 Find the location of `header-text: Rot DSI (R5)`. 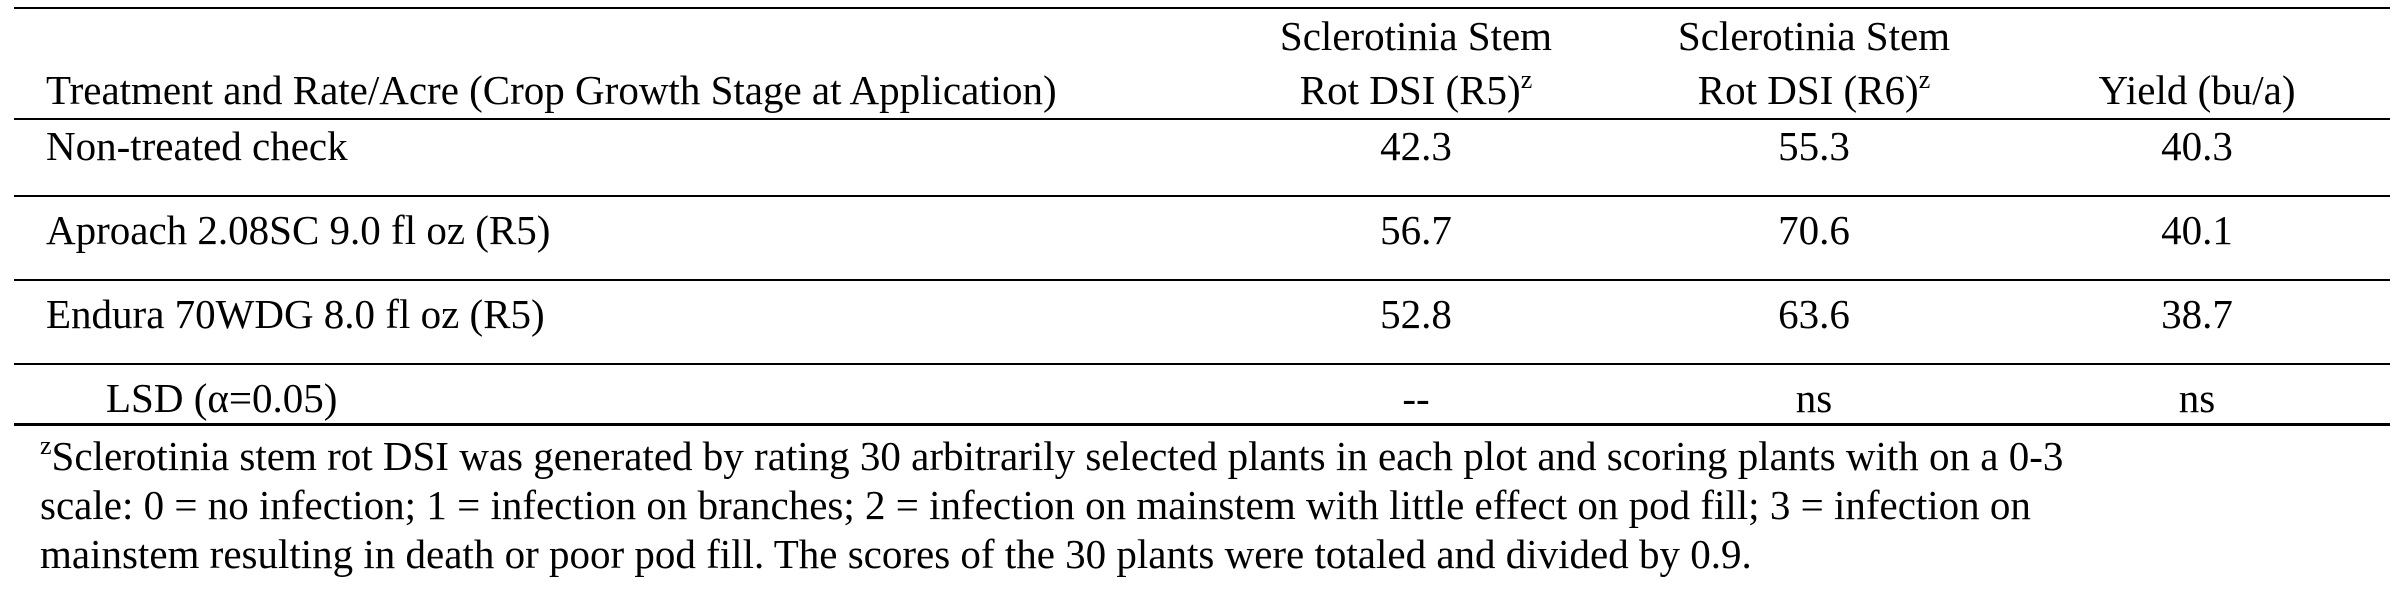

header-text: Rot DSI (R5) is located at coordinates (1410, 90).